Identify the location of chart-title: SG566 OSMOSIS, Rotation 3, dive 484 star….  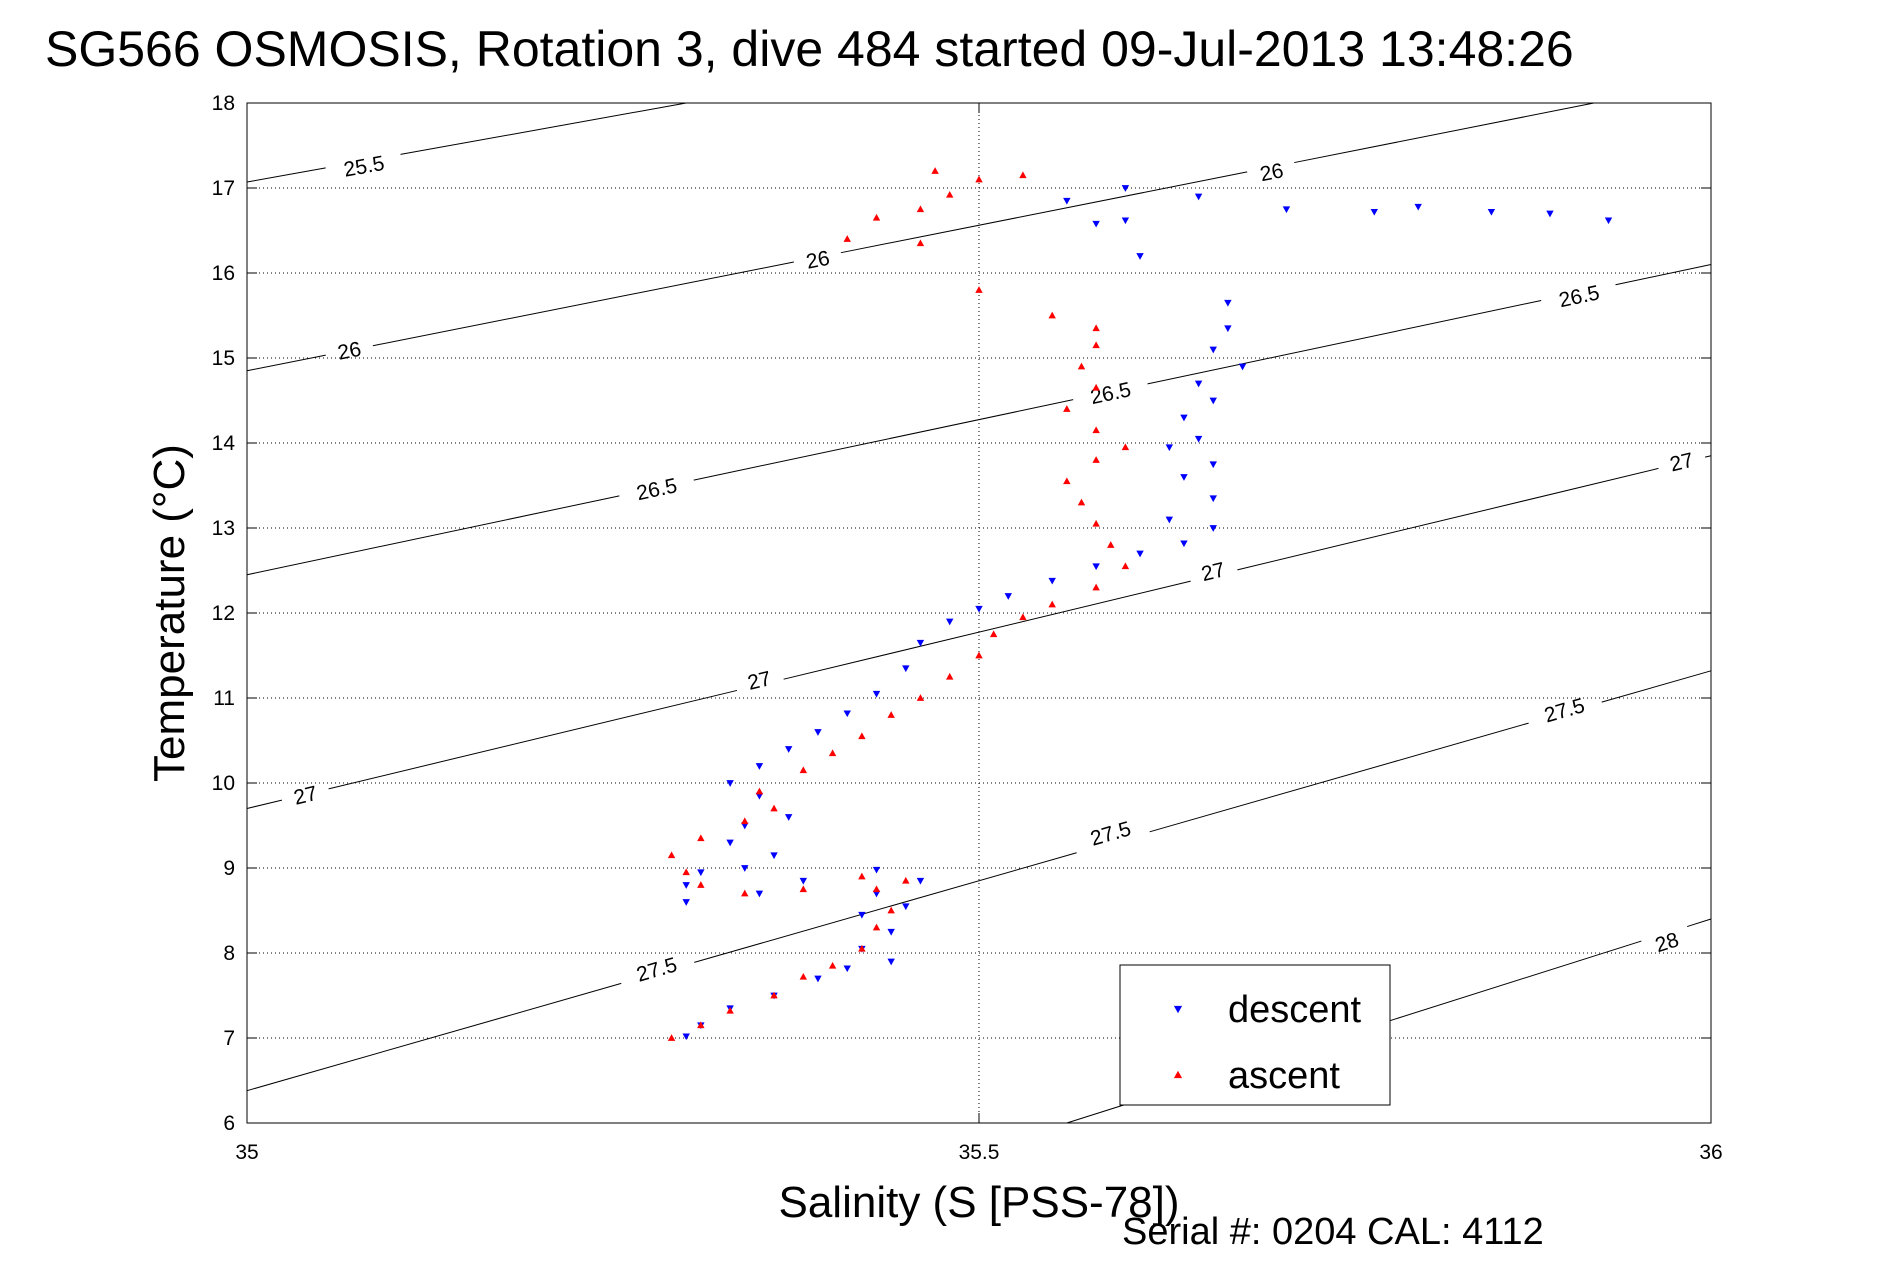
(809, 49).